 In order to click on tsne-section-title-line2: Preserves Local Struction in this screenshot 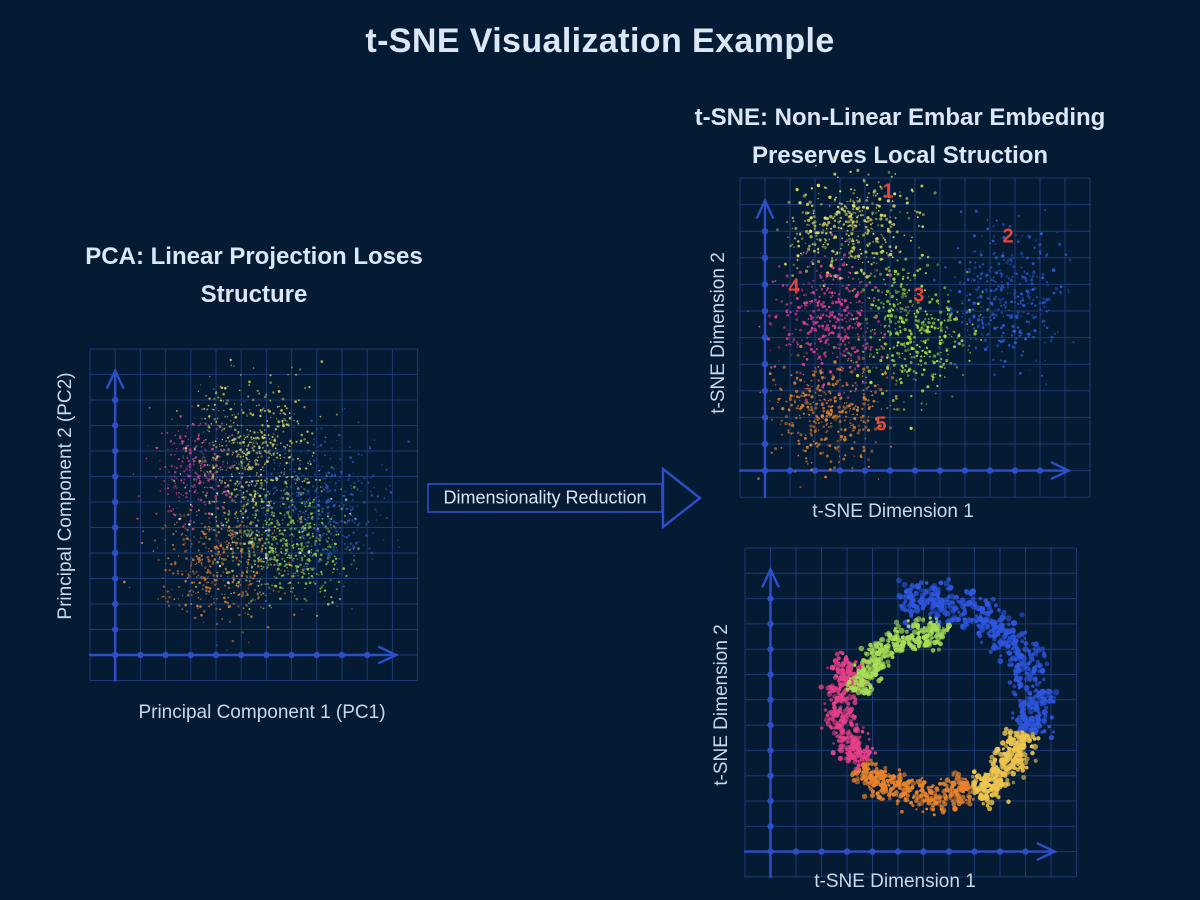, I will do `click(900, 155)`.